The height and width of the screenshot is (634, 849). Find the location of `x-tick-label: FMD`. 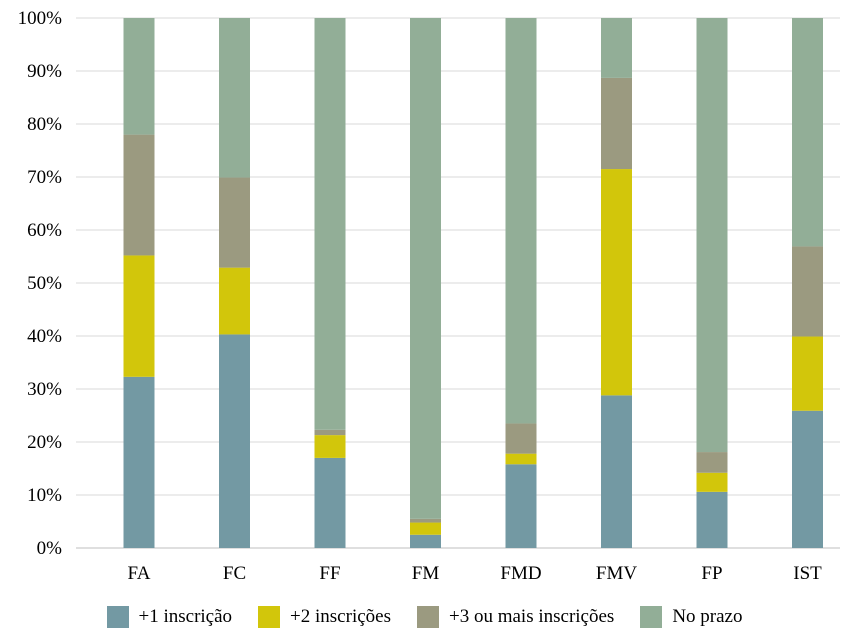

x-tick-label: FMD is located at coordinates (520, 573).